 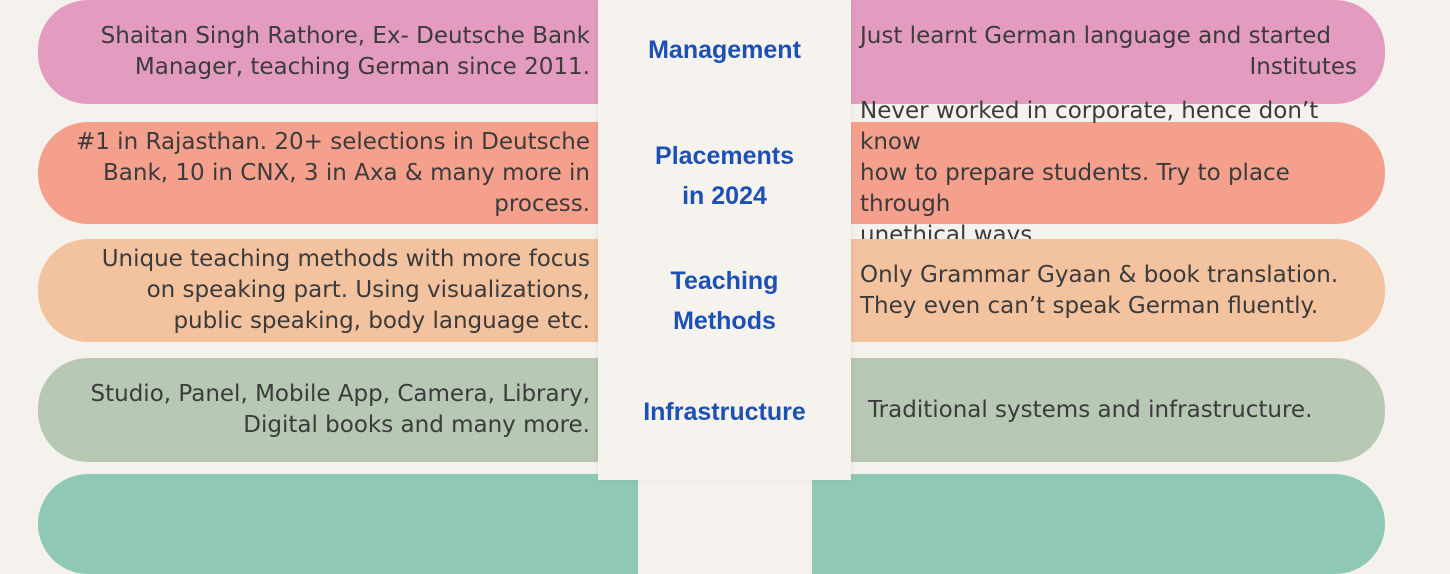 I want to click on criteria-label-management: Management, so click(x=724, y=50).